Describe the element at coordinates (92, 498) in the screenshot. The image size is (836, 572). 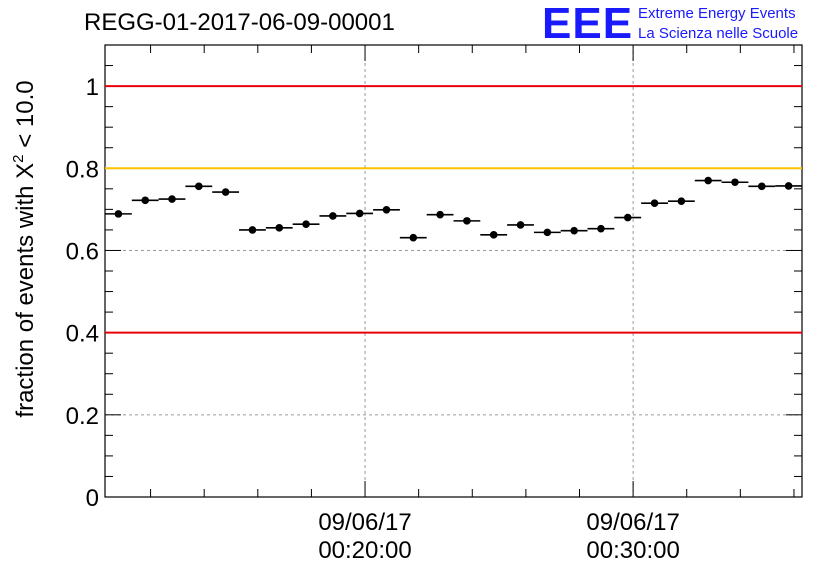
I see `y-tick-label: 0` at that location.